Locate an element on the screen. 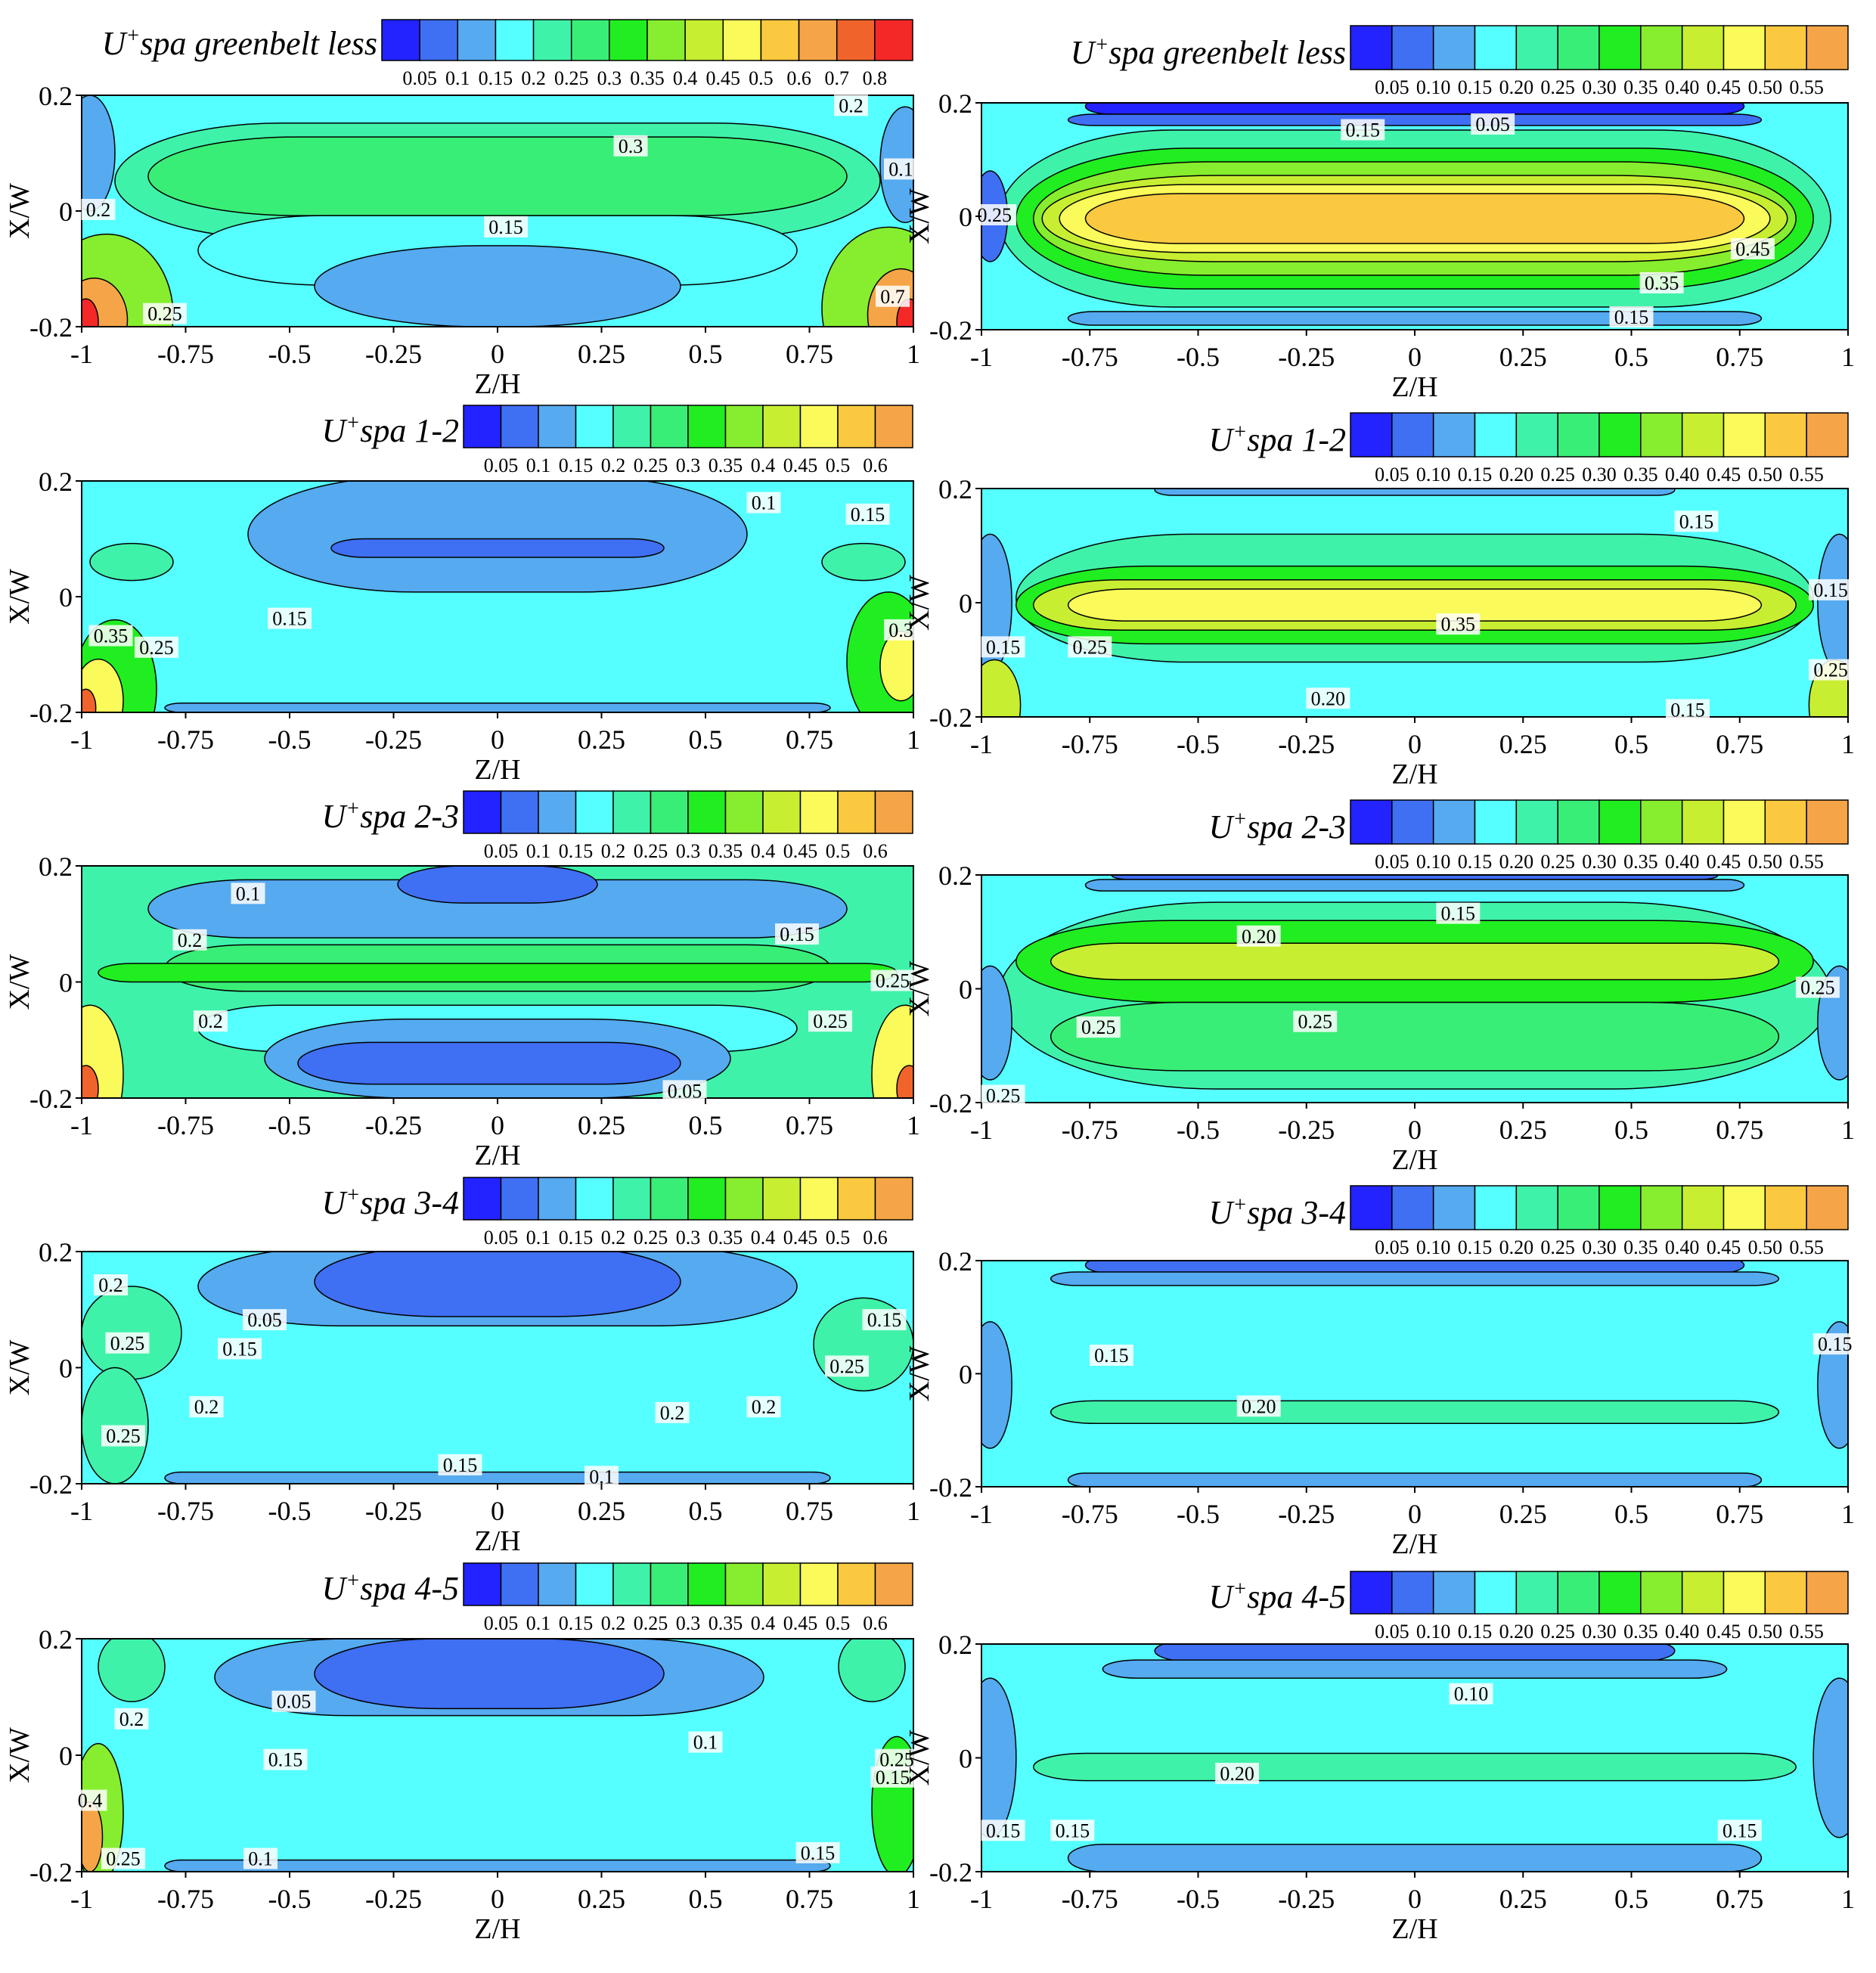 This screenshot has height=1973, width=1876. chart-title: U+spa 1-2 is located at coordinates (1277, 439).